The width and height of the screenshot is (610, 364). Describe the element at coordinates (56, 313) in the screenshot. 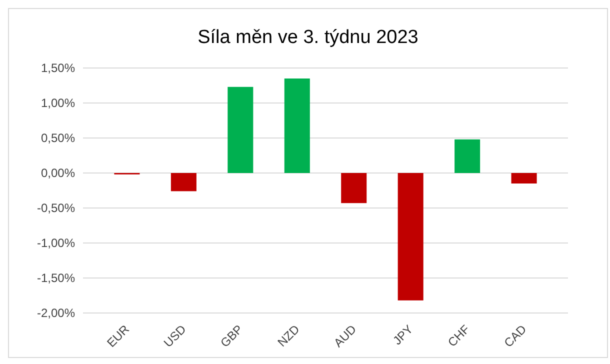

I see `y-tick-label: -2,00%` at that location.